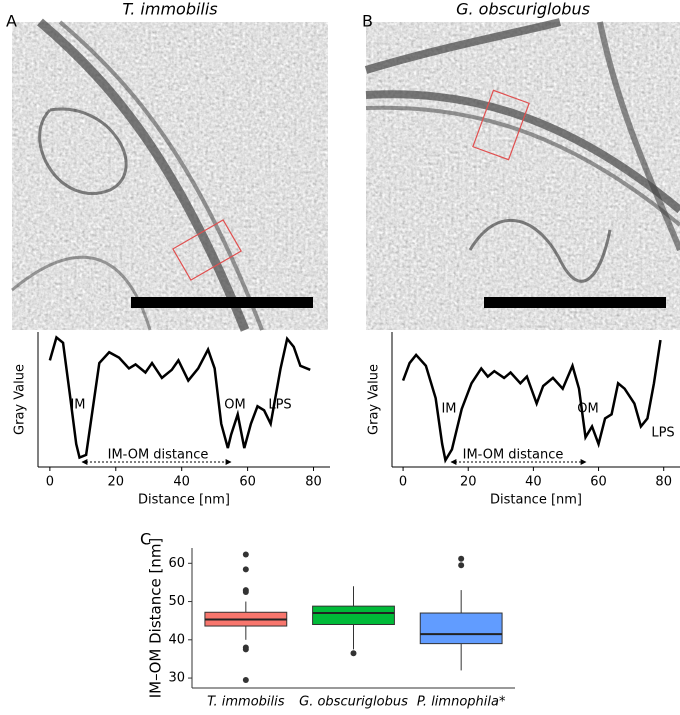  What do you see at coordinates (176, 563) in the screenshot?
I see `y-tick-label: 60` at bounding box center [176, 563].